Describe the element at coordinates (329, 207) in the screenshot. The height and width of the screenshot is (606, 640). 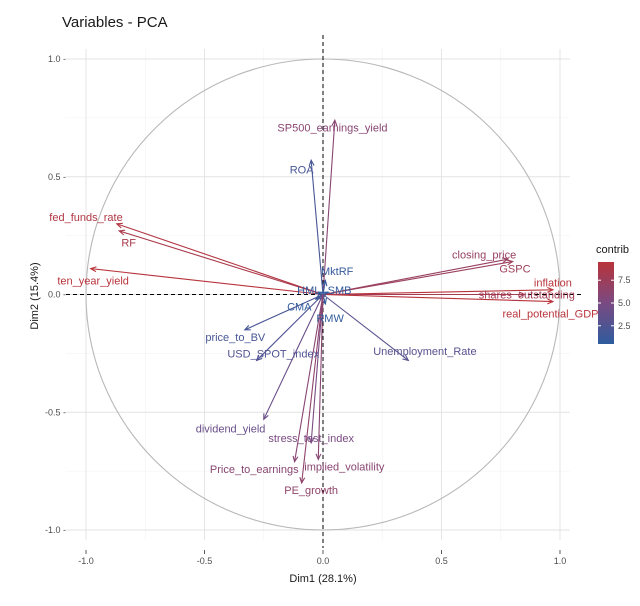
I see `arrow-sp500-earnings-yield` at that location.